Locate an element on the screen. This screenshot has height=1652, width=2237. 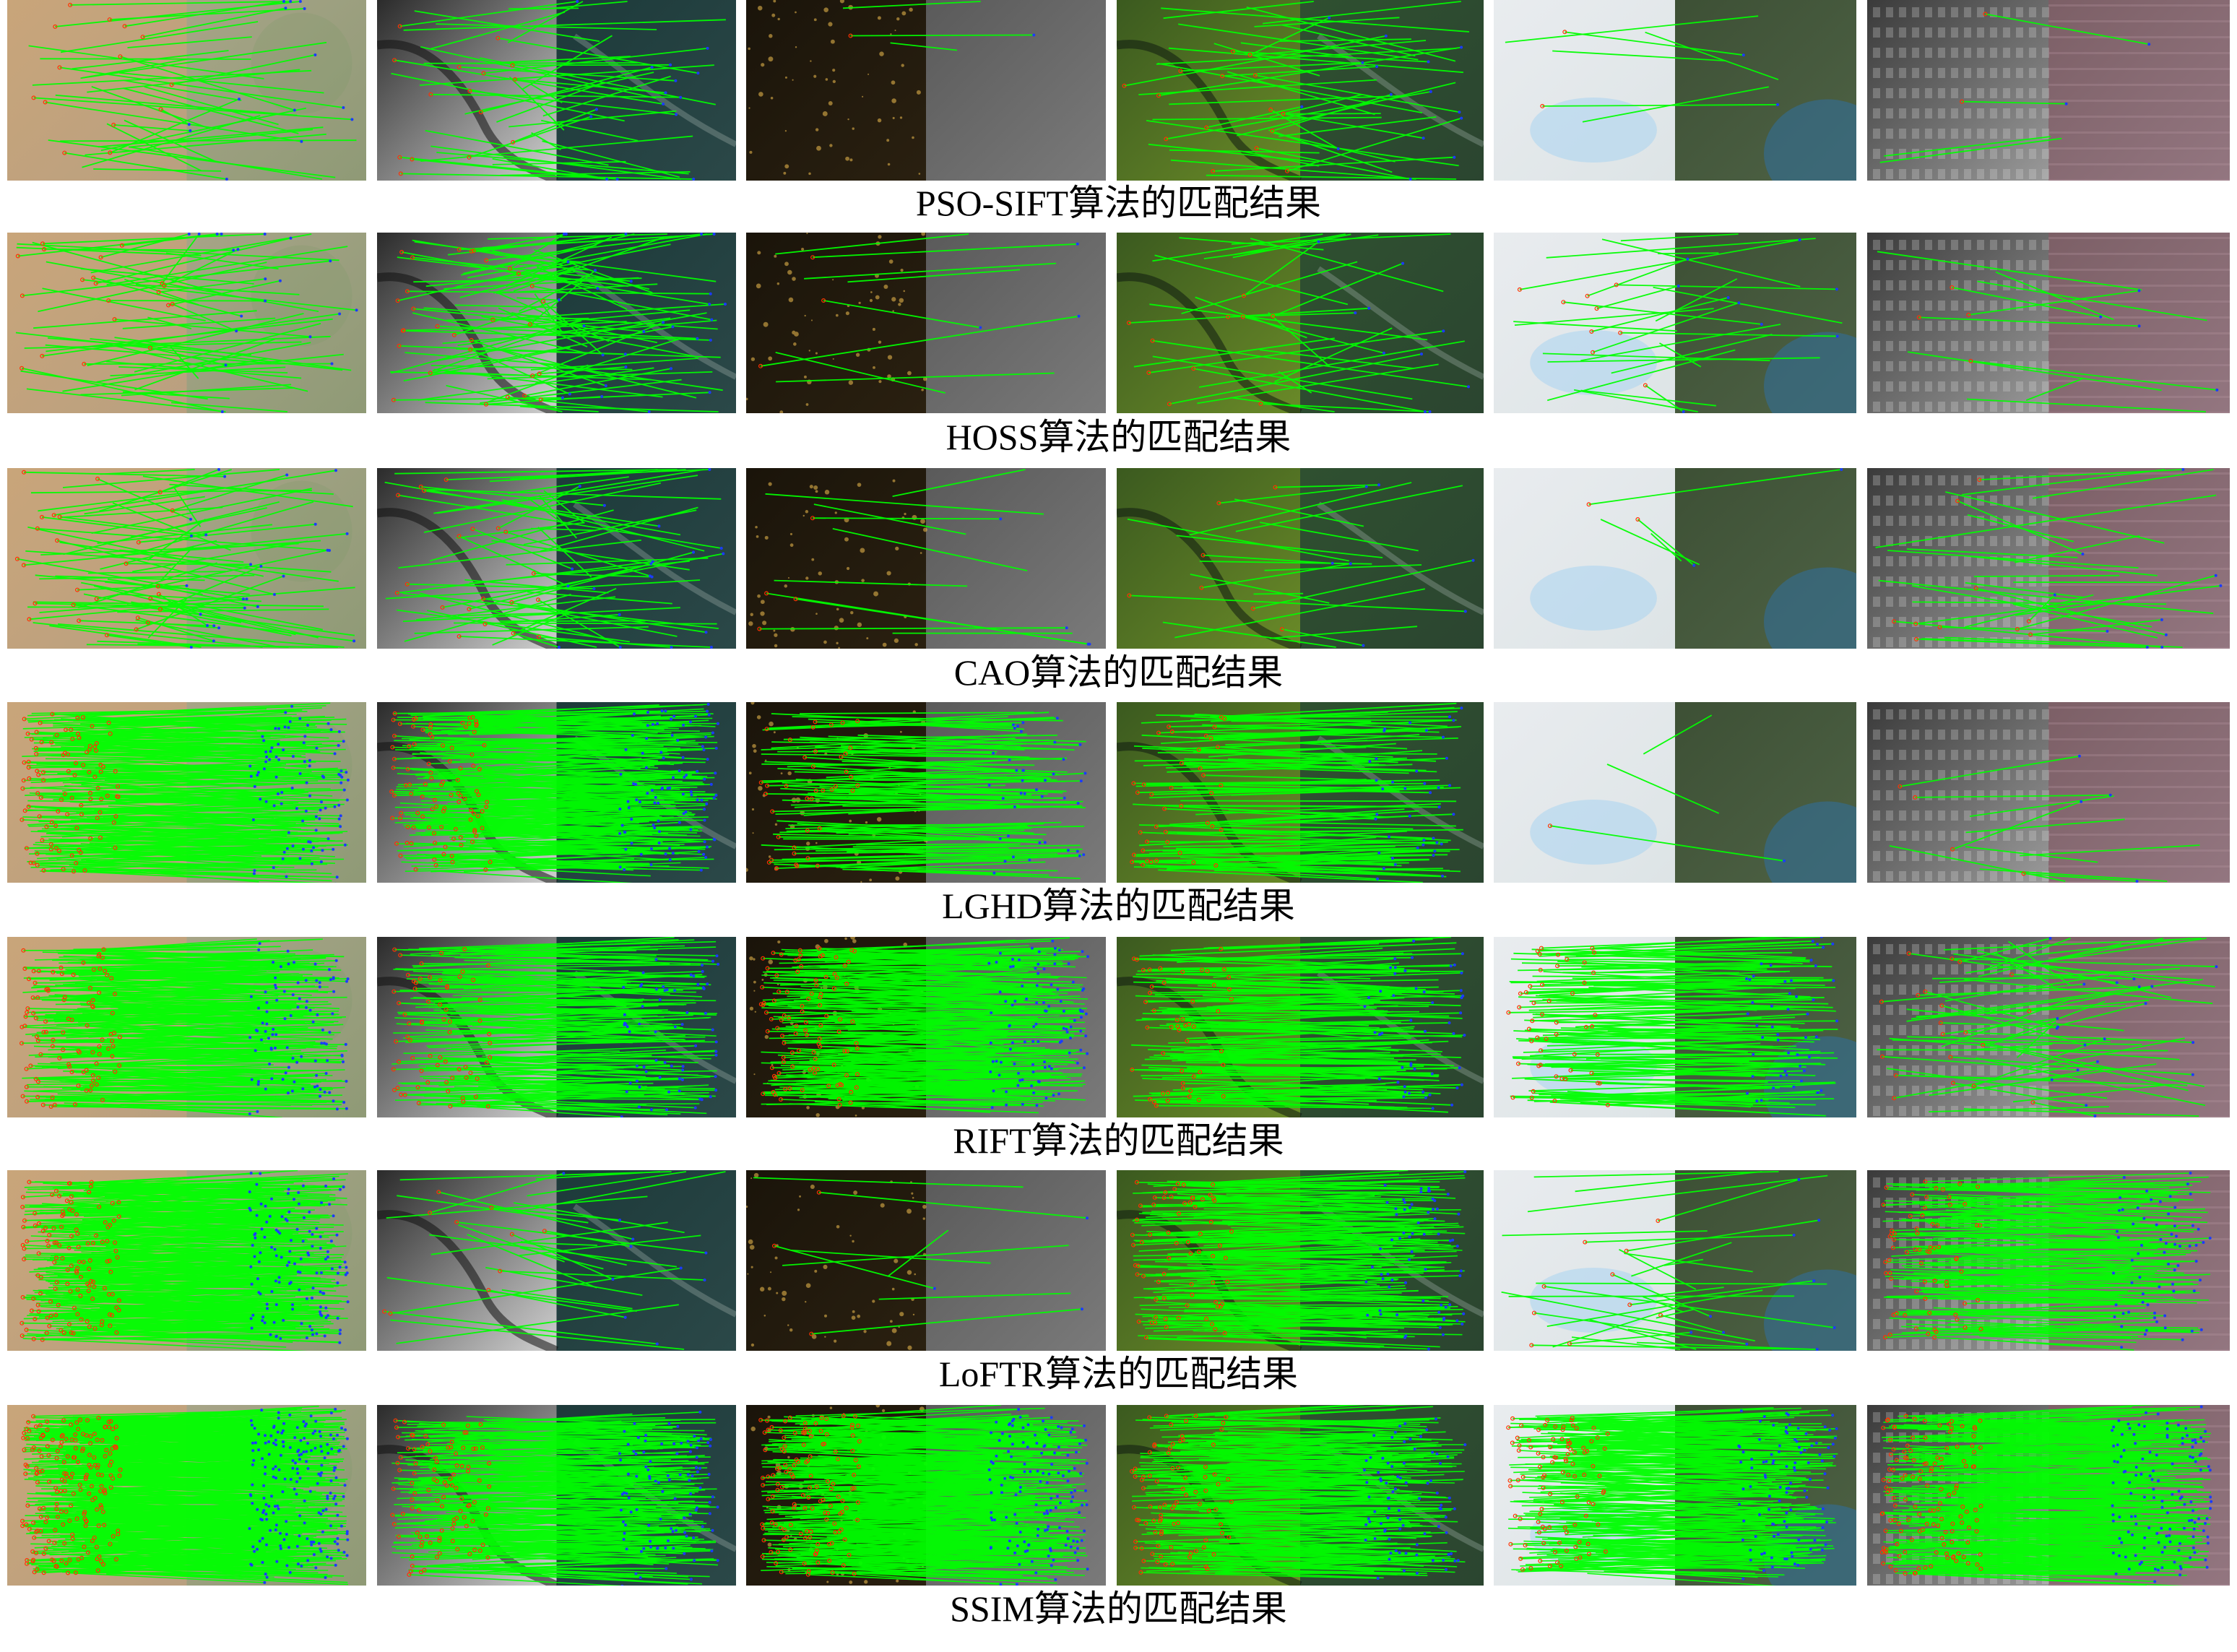
caption-cao: CAO算法的匹配结果 is located at coordinates (1118, 672).